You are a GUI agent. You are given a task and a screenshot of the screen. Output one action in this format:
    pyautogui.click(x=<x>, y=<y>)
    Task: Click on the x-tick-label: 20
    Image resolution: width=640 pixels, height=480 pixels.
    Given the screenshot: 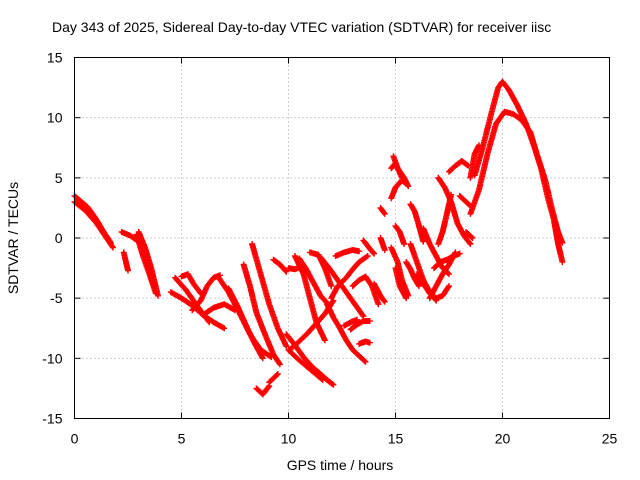 What is the action you would take?
    pyautogui.click(x=503, y=439)
    